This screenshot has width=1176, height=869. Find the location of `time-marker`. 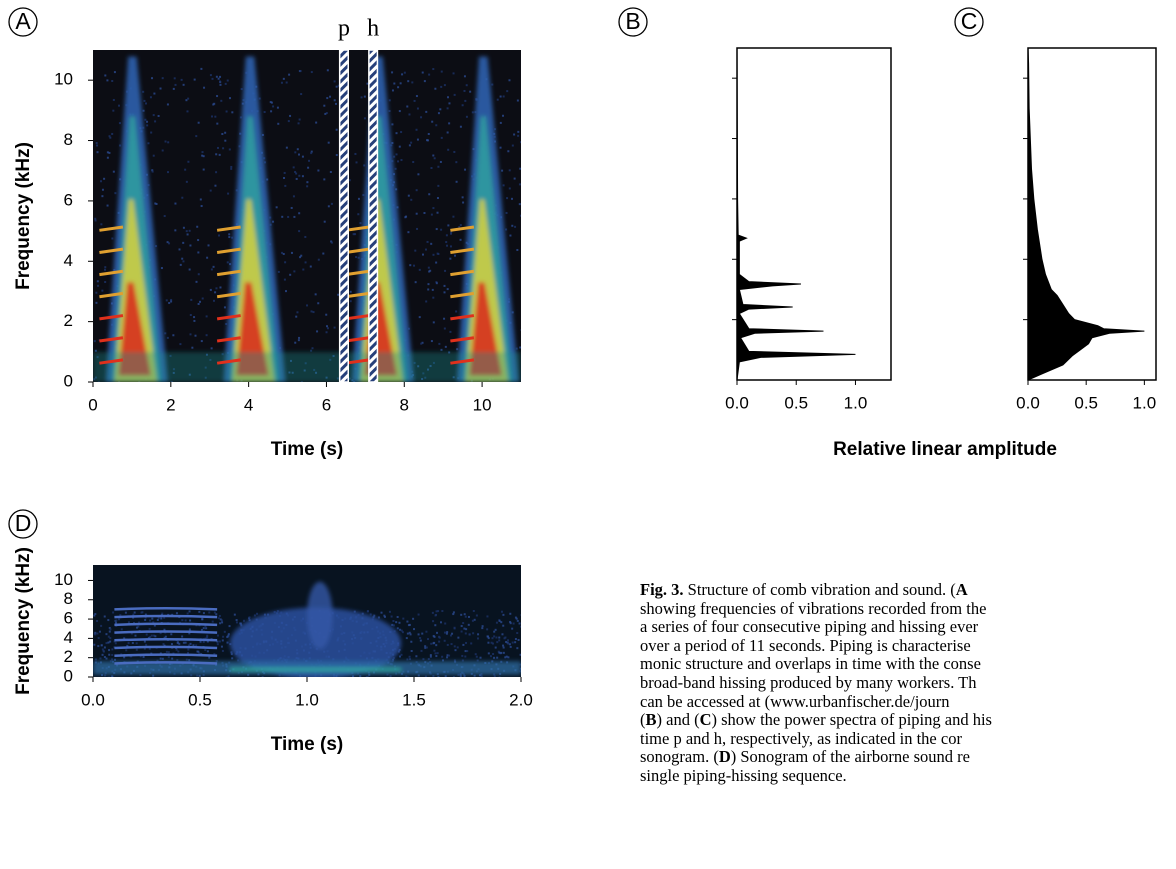

time-marker is located at coordinates (343, 216).